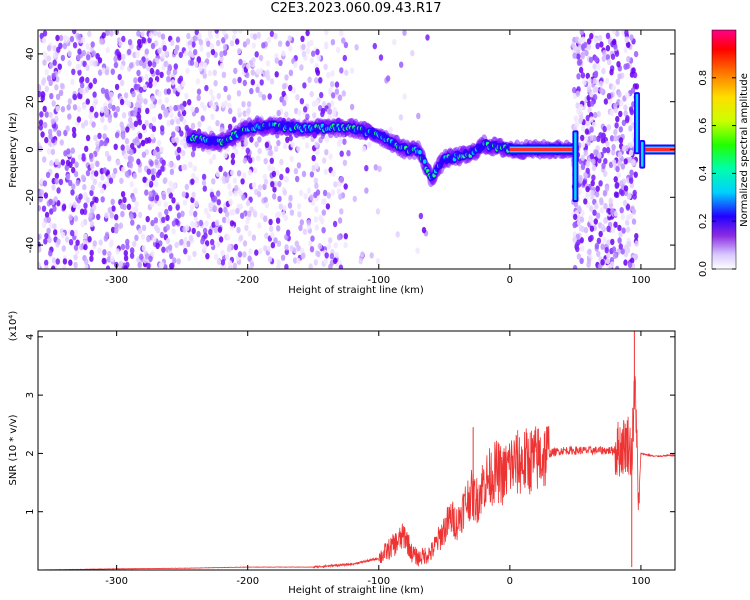  Describe the element at coordinates (30, 512) in the screenshot. I see `y-tick-label: 1` at that location.